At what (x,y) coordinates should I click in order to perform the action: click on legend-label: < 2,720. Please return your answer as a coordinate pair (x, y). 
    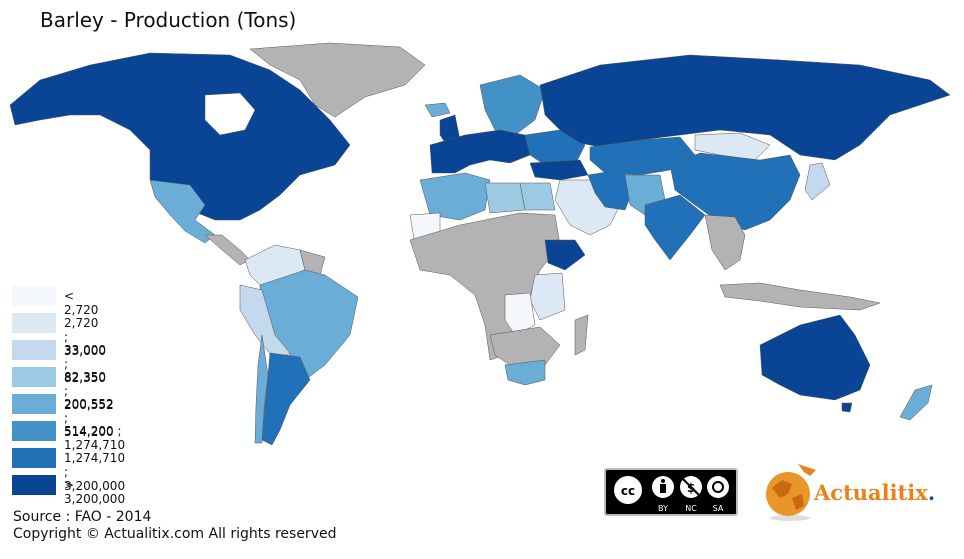
    Looking at the image, I should click on (81, 303).